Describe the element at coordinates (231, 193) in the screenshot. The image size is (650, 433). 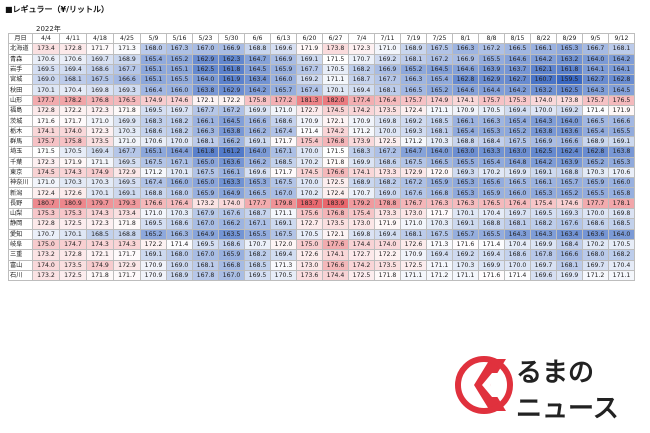
I see `price-cell: 164.9` at that location.